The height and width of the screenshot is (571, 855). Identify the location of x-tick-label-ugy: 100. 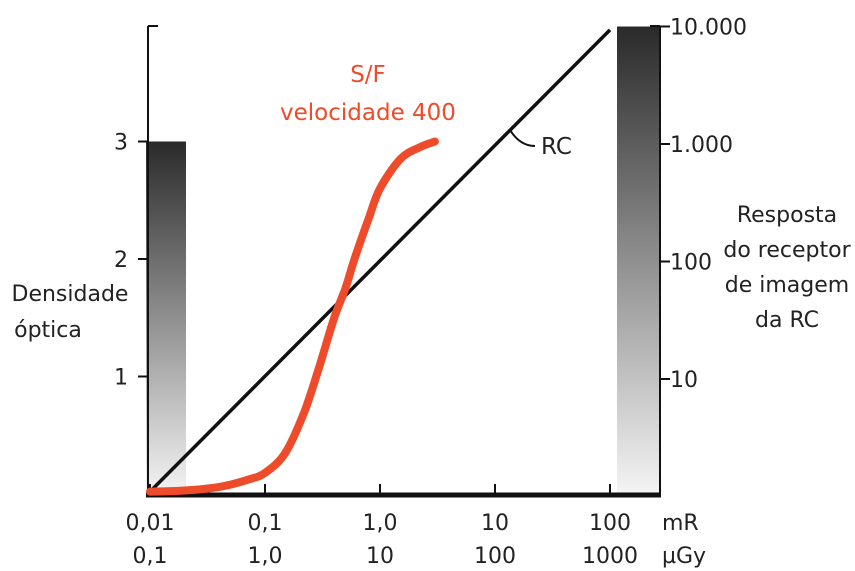
(495, 556).